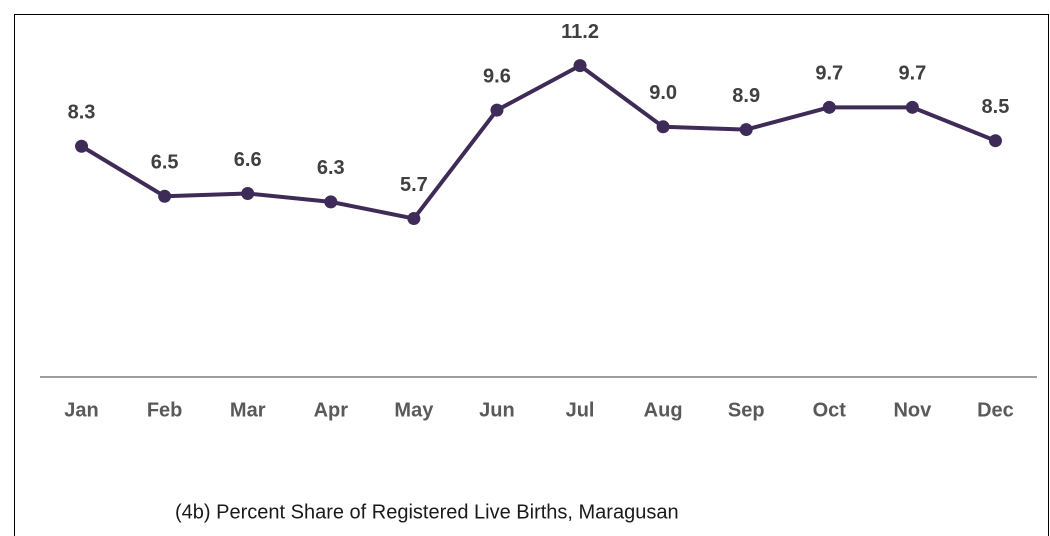  Describe the element at coordinates (663, 93) in the screenshot. I see `data-label: 9.0` at that location.